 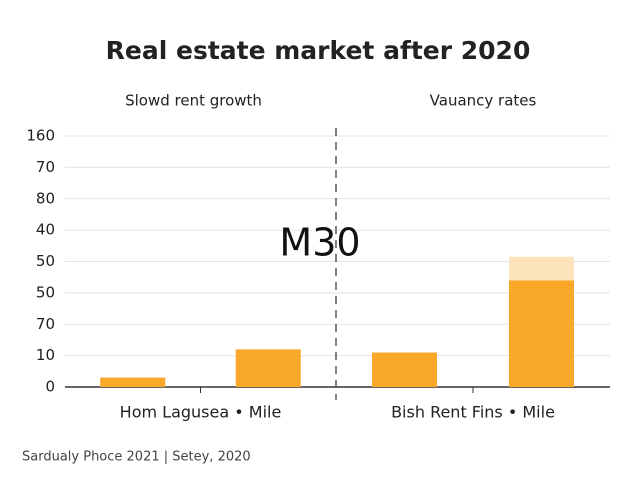 What do you see at coordinates (40, 136) in the screenshot?
I see `y-tick-label: 160` at bounding box center [40, 136].